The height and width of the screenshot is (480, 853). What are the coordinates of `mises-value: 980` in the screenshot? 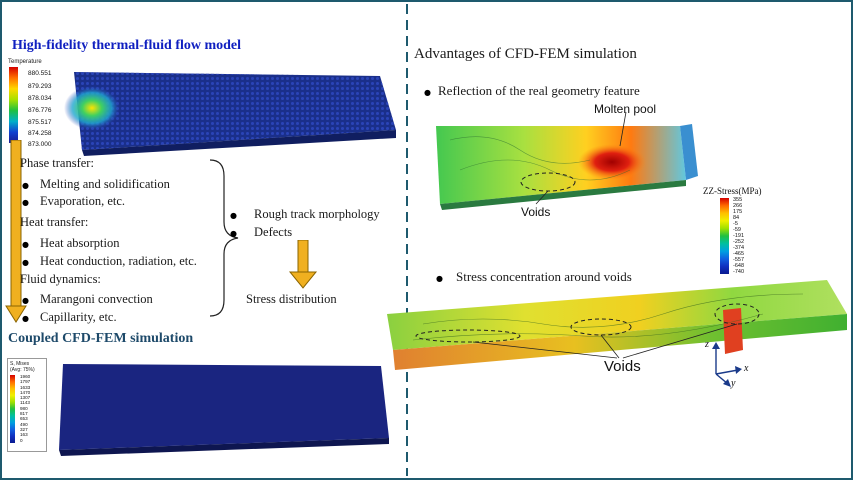 It's located at (24, 408).